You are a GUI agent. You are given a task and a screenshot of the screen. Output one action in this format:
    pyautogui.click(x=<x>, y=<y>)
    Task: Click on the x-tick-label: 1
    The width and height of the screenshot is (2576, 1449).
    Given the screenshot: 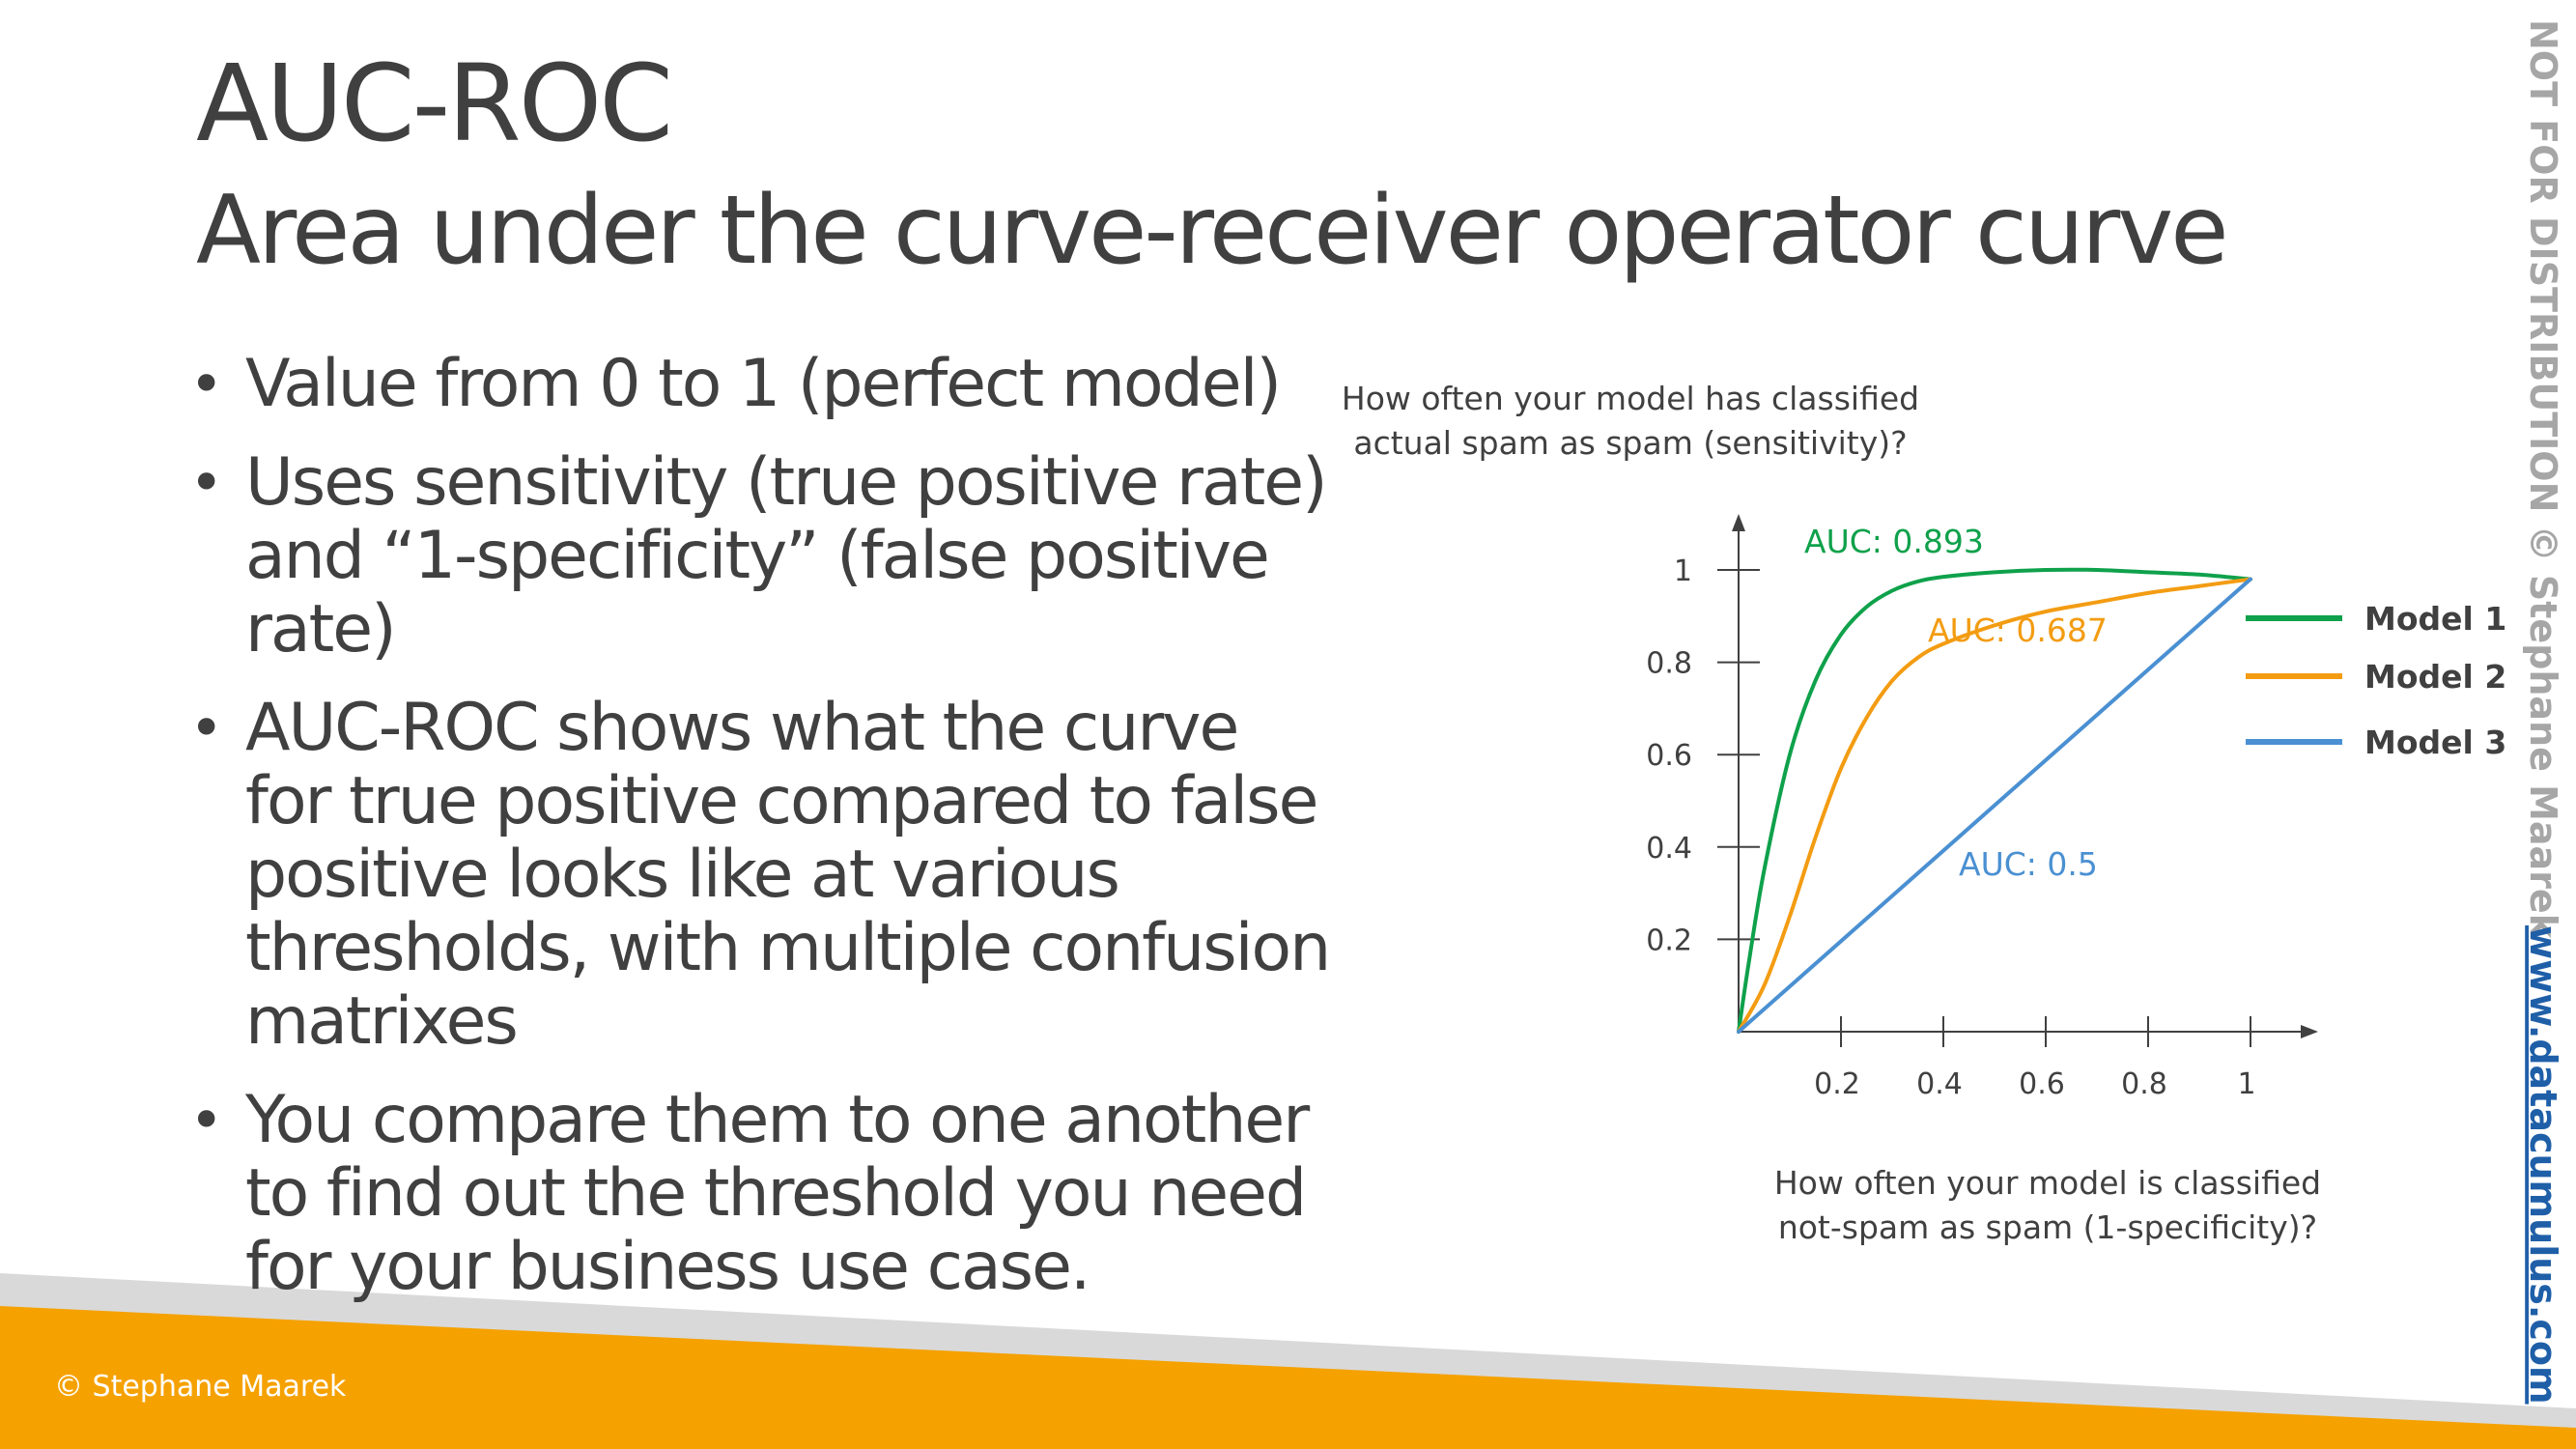 What is the action you would take?
    pyautogui.click(x=2246, y=1084)
    